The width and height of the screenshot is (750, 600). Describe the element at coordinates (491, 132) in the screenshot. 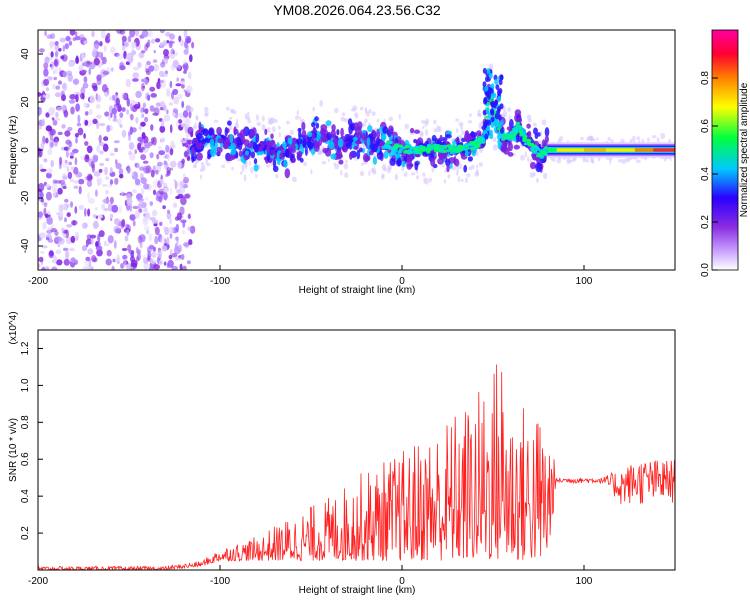

I see `spike-blob` at that location.